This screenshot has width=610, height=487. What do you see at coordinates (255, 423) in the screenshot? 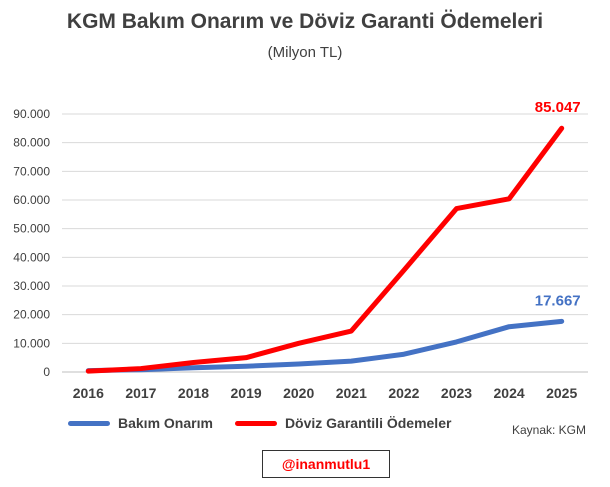
I see `legend-swatch-doviz-garantili` at bounding box center [255, 423].